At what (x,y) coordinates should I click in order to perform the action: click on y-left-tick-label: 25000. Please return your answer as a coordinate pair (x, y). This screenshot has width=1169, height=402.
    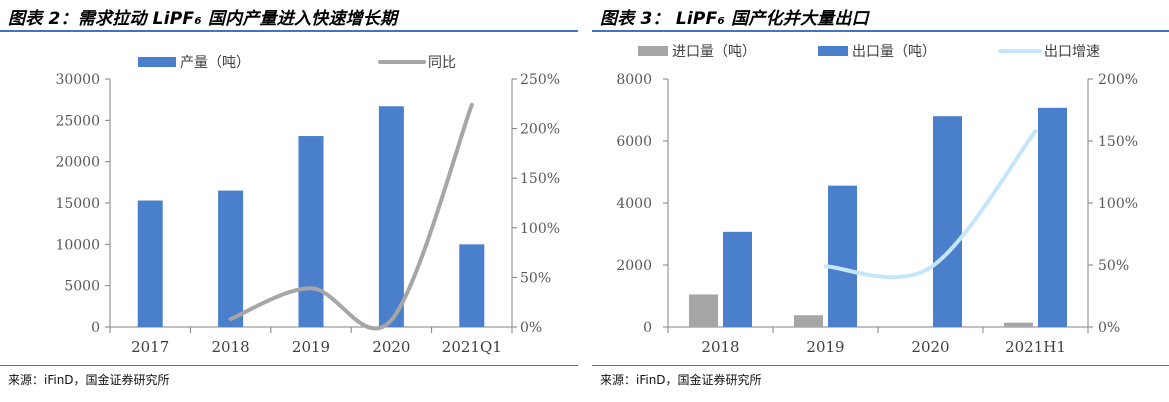
    Looking at the image, I should click on (77, 121).